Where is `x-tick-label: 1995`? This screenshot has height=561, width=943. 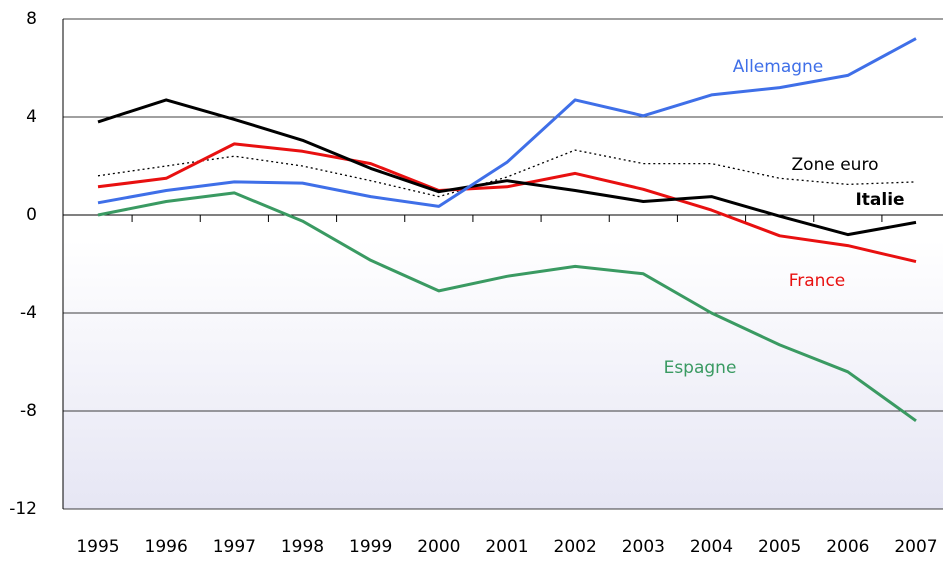
x-tick-label: 1995 is located at coordinates (97, 547).